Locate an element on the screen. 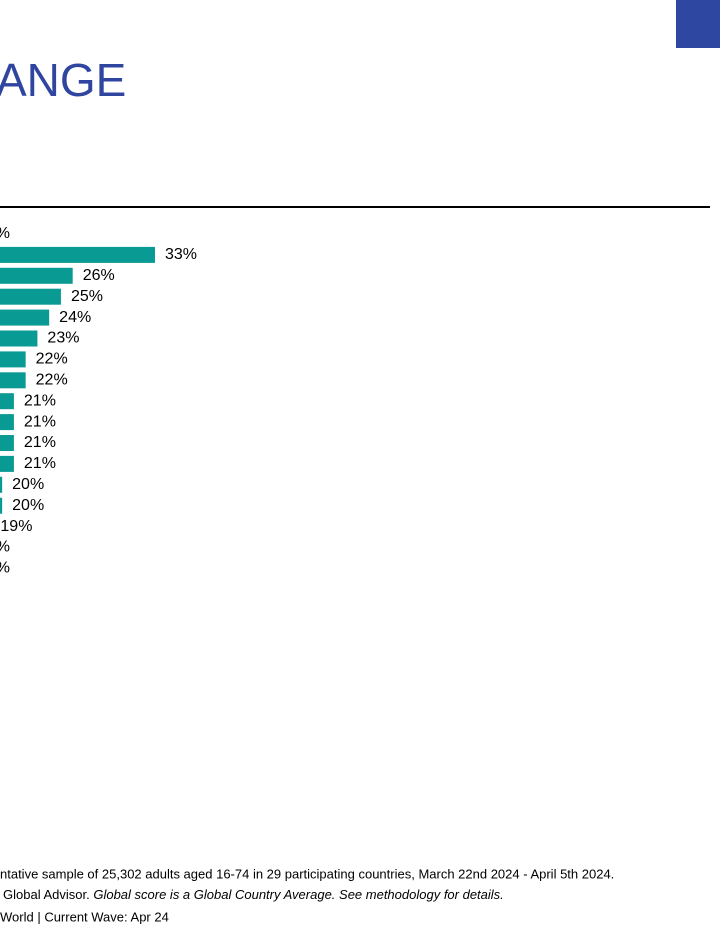 The height and width of the screenshot is (940, 720). footer-line: World | Current Wave: Apr 24 is located at coordinates (84, 916).